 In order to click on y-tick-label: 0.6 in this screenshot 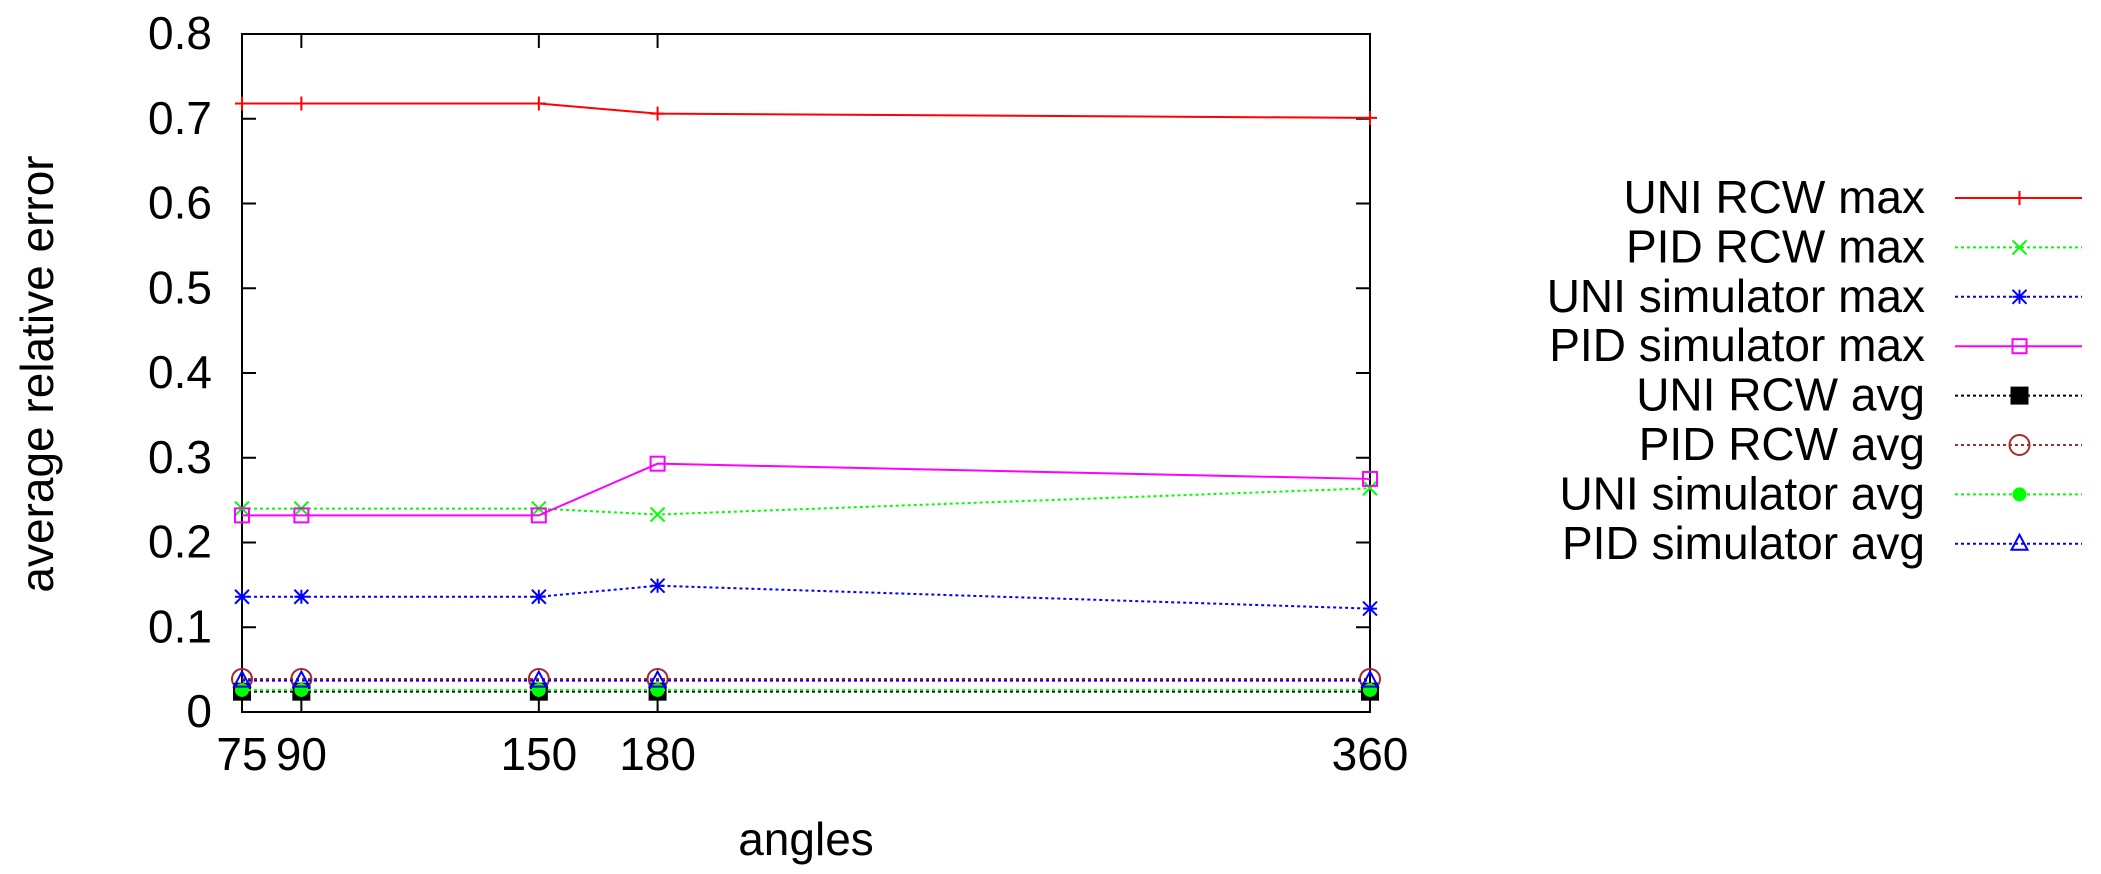, I will do `click(180, 203)`.